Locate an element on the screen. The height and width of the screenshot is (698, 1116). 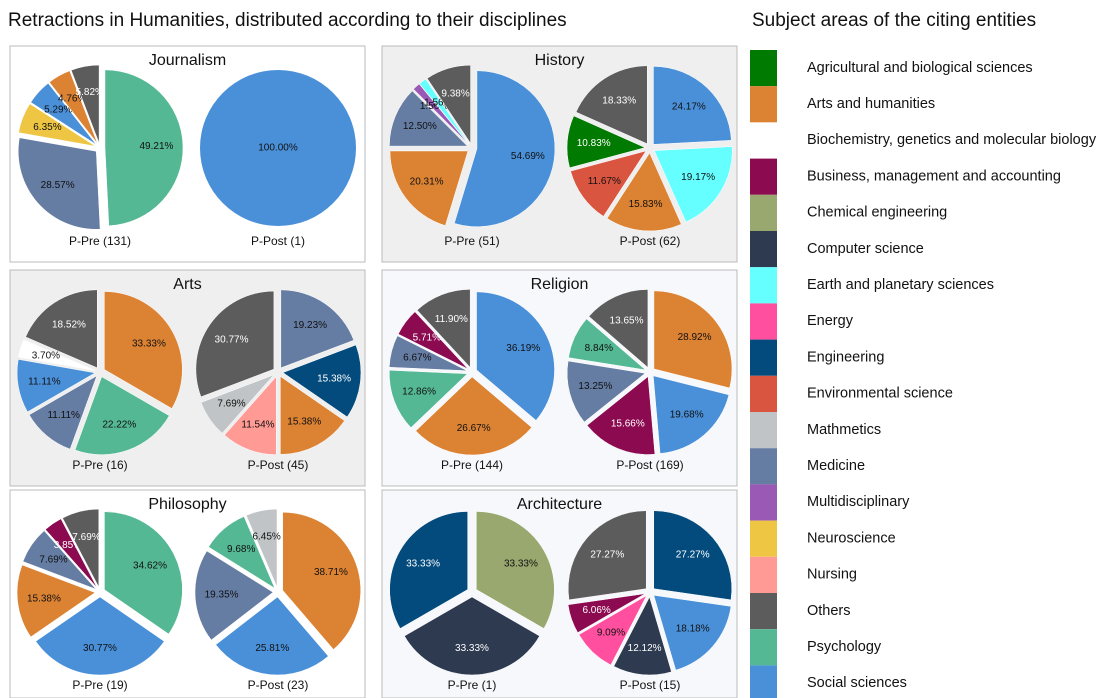
slice-label: 100.00% is located at coordinates (278, 148).